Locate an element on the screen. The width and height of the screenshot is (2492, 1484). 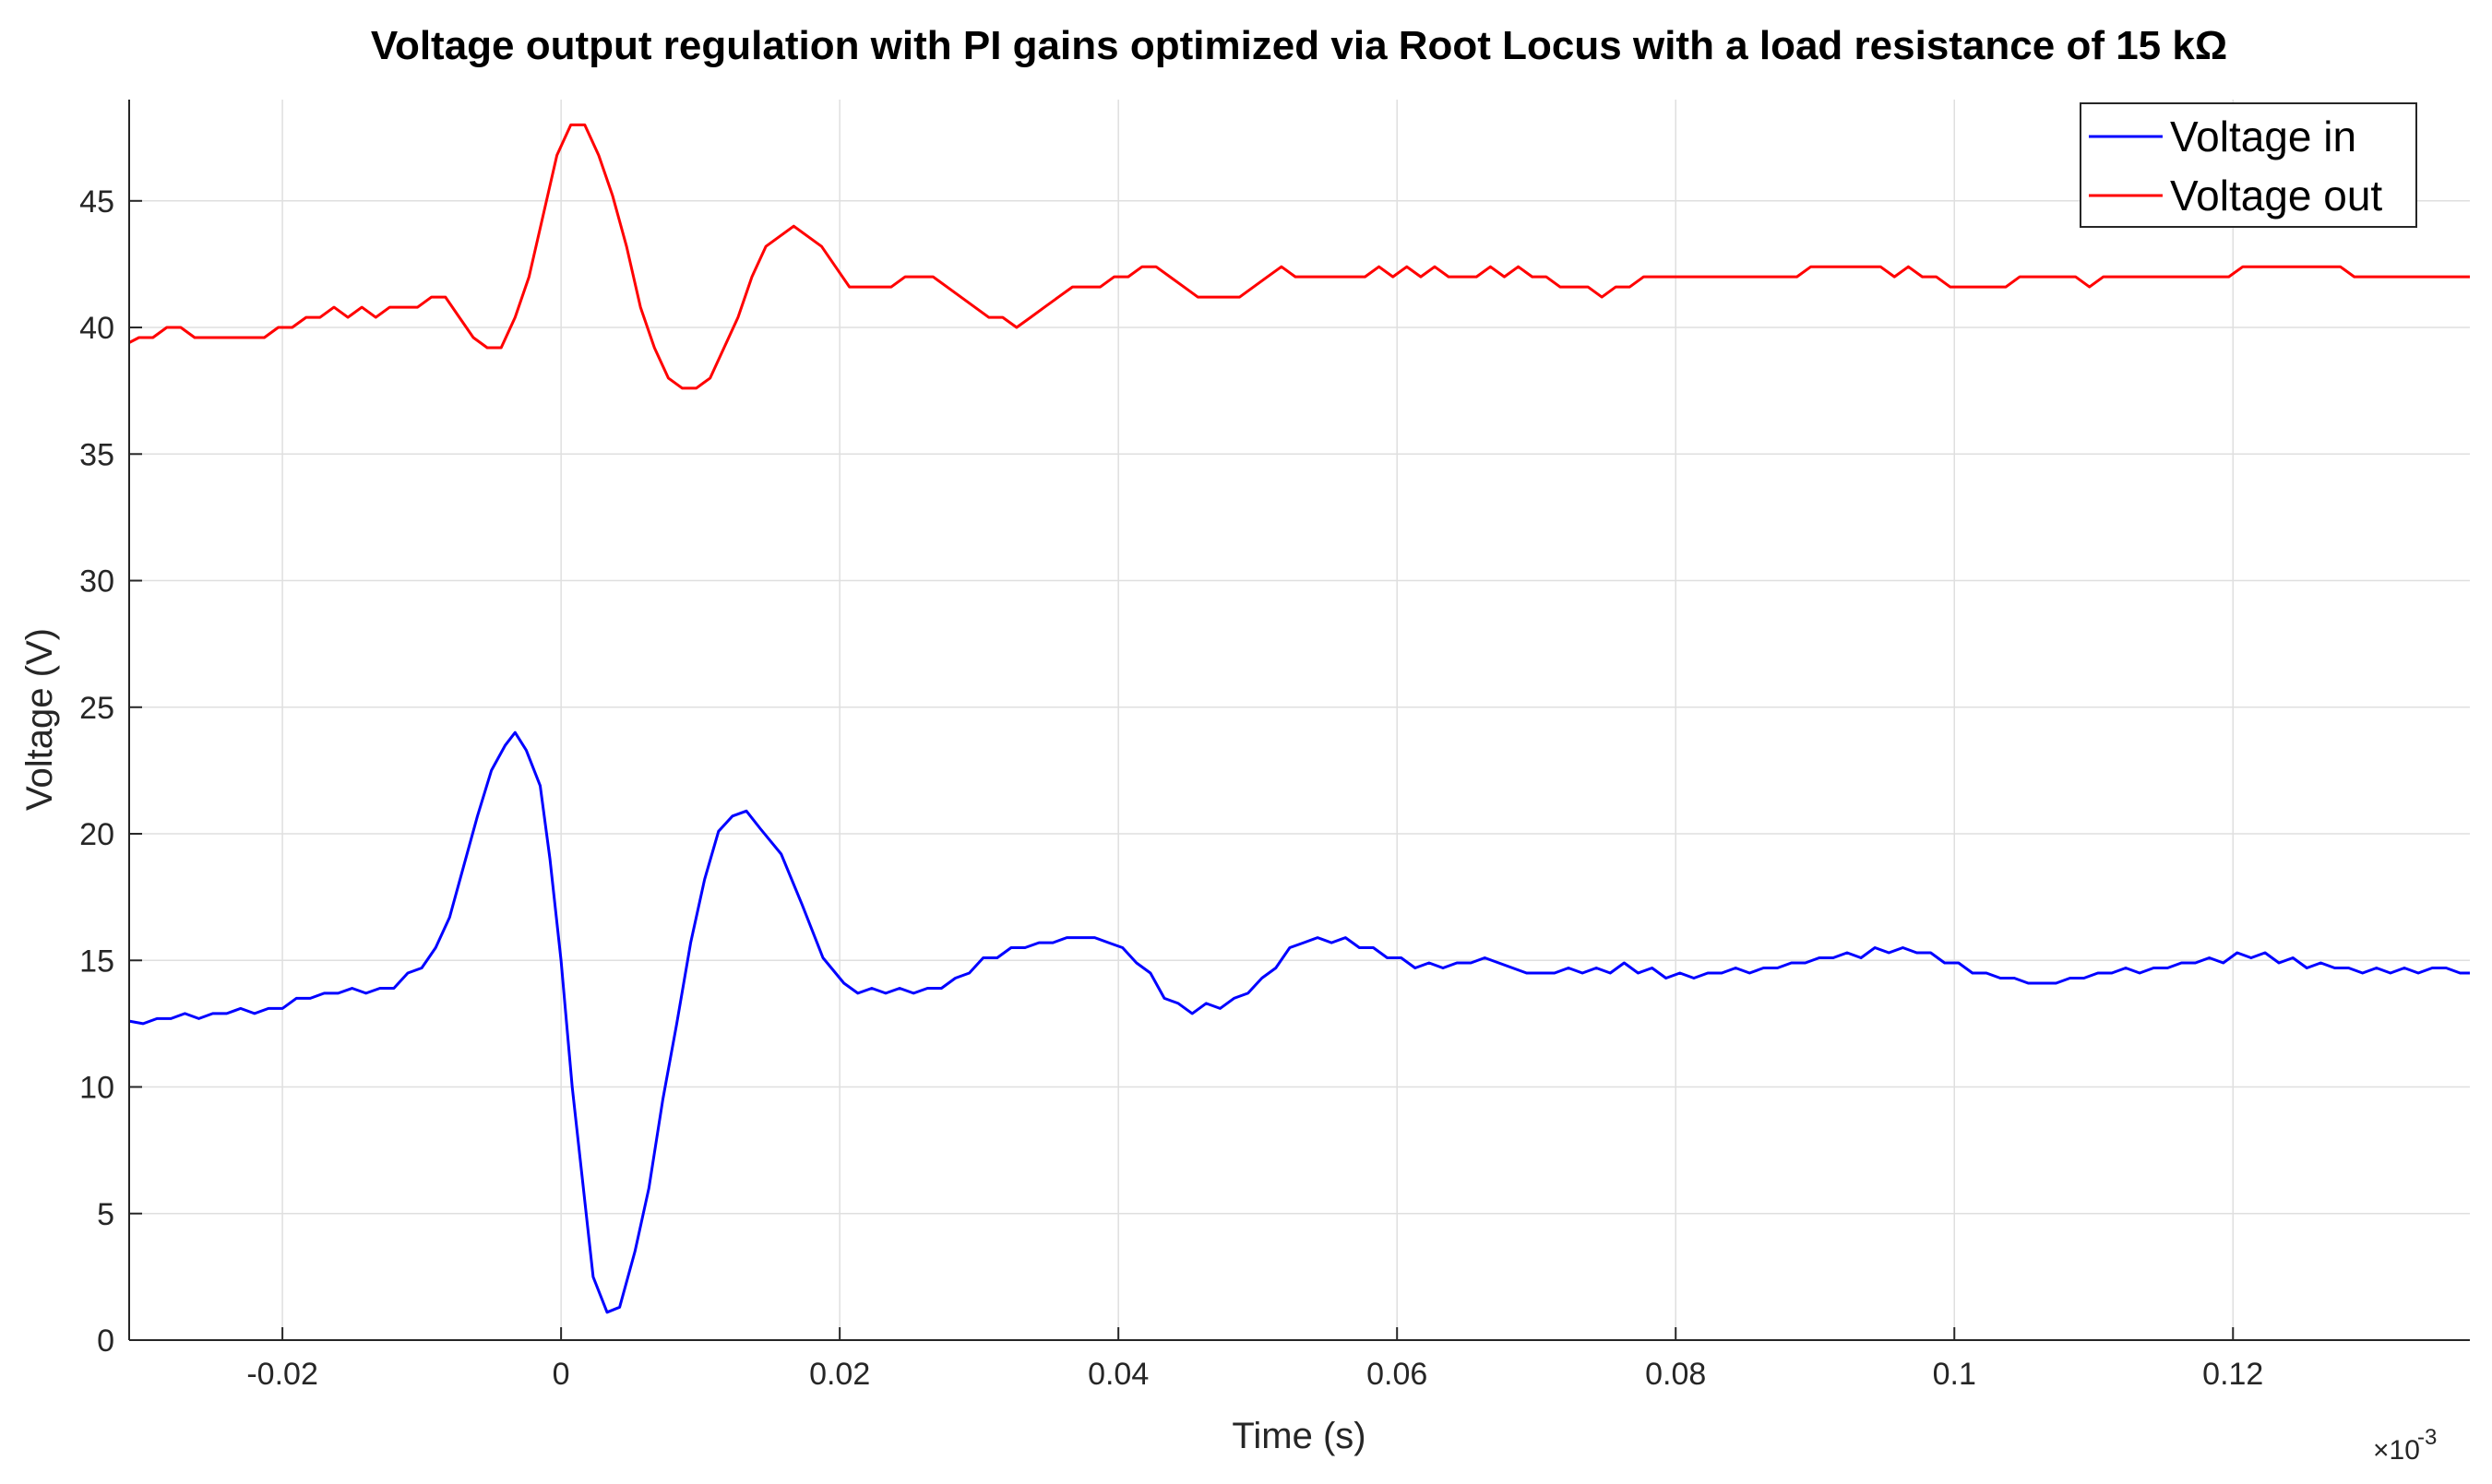
legend-box is located at coordinates (2248, 165).